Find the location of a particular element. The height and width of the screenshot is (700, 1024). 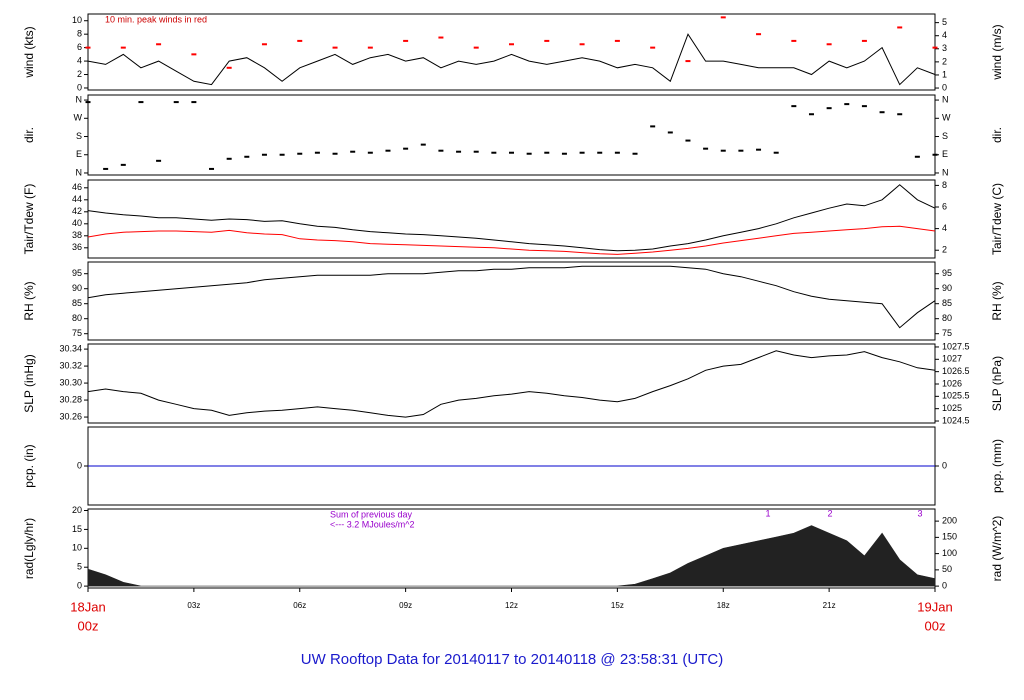

x-tick-label: 06z is located at coordinates (299, 605).